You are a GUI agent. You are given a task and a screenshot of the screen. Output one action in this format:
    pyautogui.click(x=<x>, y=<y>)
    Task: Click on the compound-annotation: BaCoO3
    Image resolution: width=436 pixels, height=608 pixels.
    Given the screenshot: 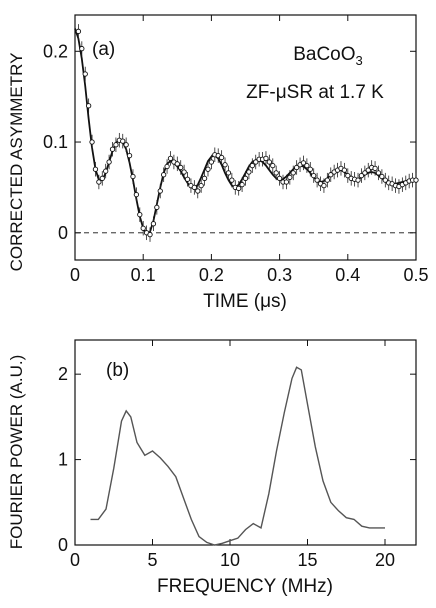 What is the action you would take?
    pyautogui.click(x=328, y=56)
    